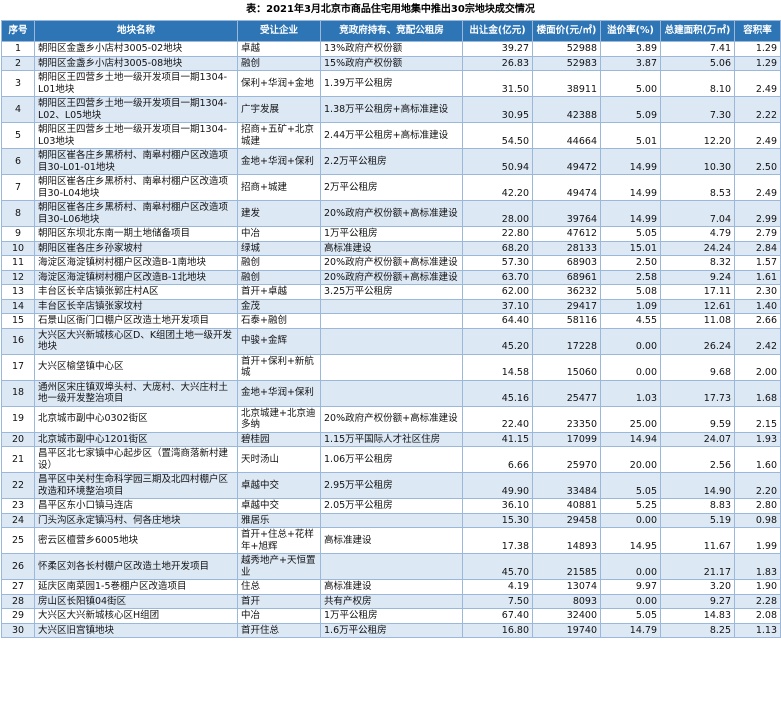  I want to click on table-cell: 1.6万平公租房, so click(391, 630).